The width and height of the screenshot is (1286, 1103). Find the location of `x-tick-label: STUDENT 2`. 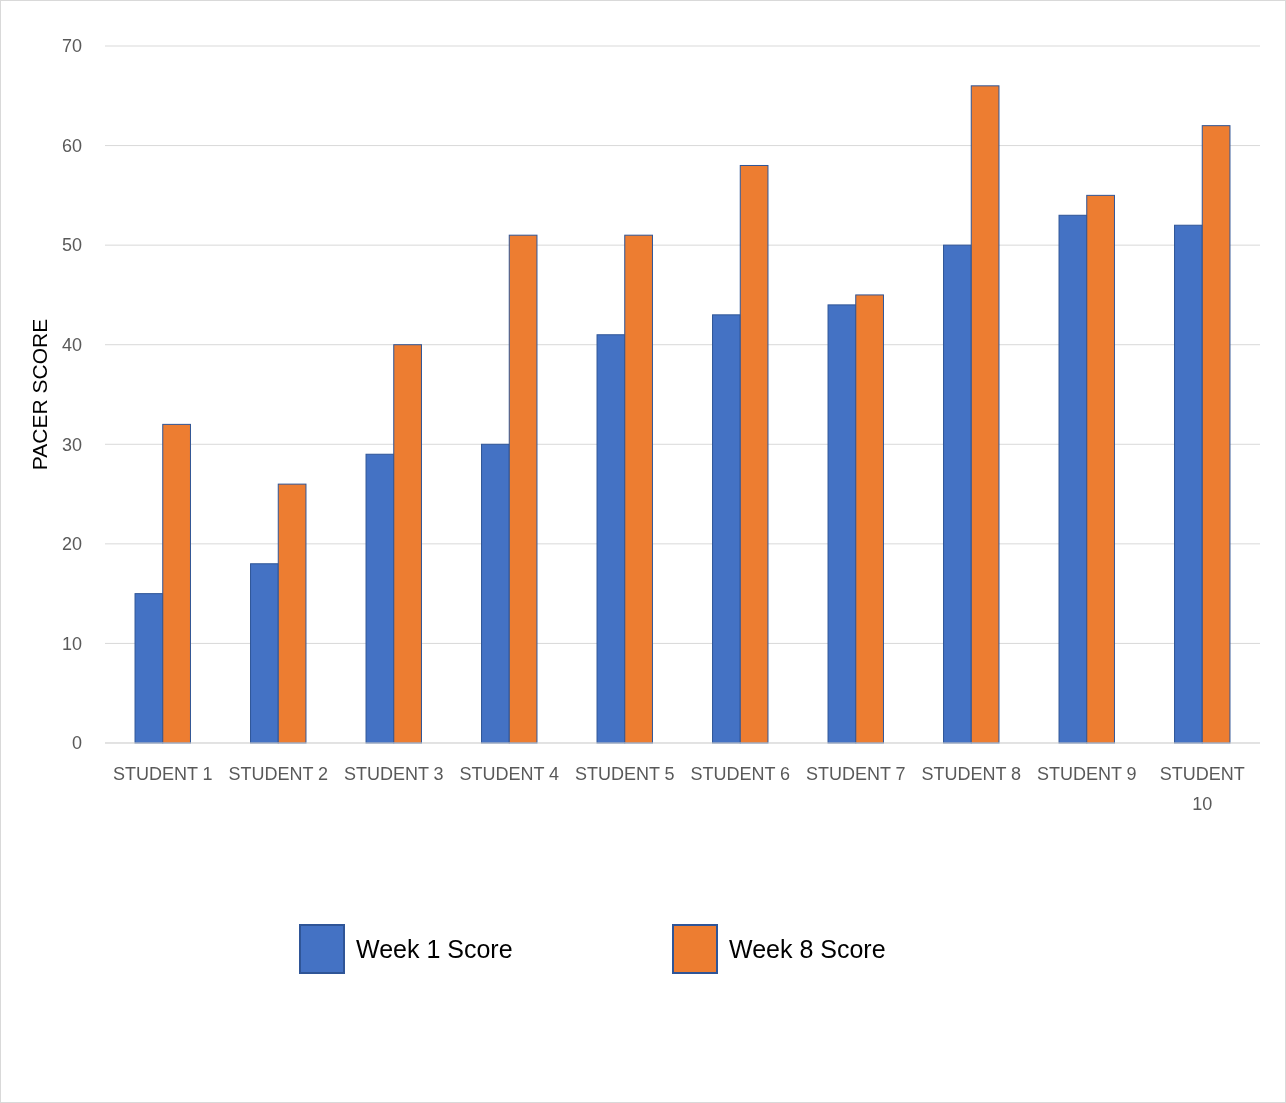

x-tick-label: STUDENT 2 is located at coordinates (278, 774).